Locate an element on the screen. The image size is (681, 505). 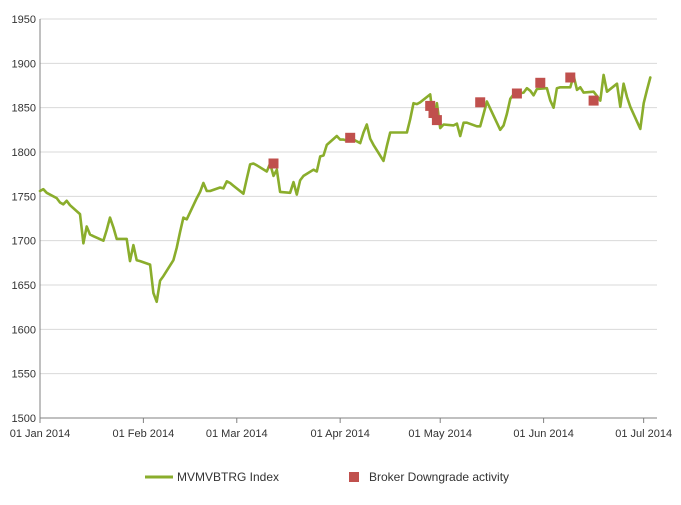
x-tick-label: 01 Jan 2014 is located at coordinates (40, 434).